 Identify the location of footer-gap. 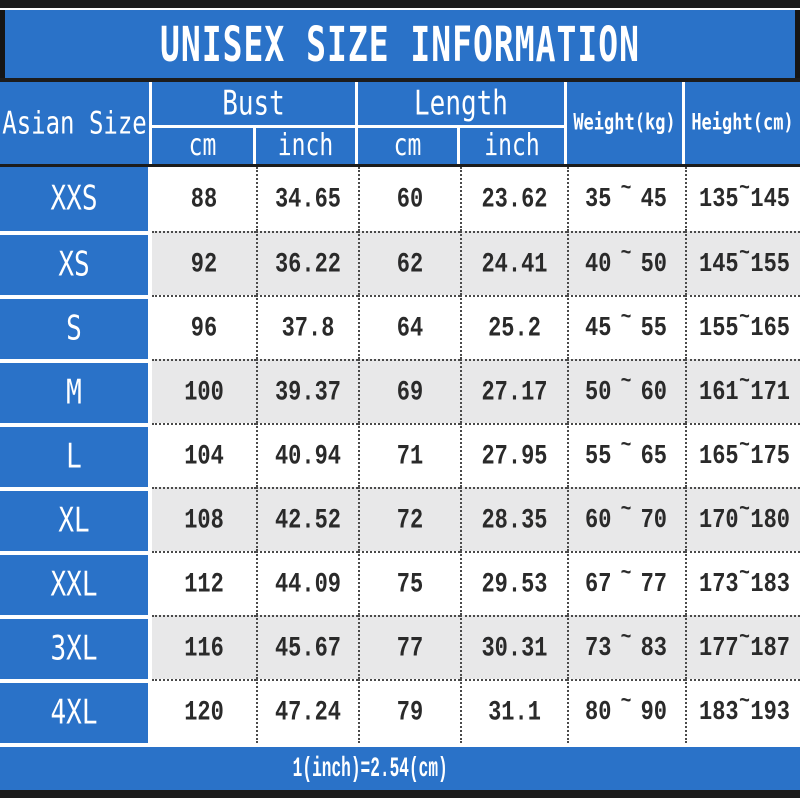
(400, 745).